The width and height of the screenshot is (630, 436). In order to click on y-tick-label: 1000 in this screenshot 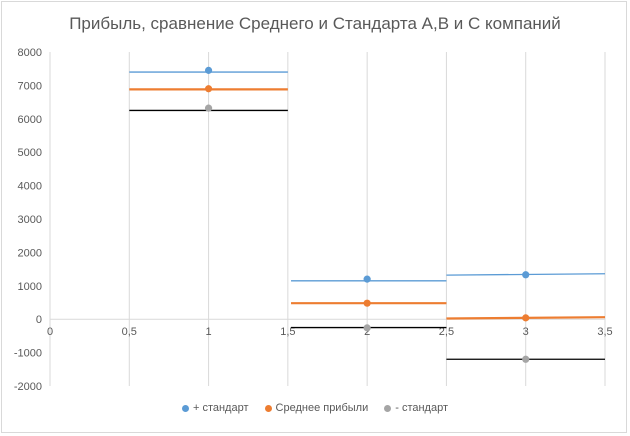, I will do `click(30, 287)`.